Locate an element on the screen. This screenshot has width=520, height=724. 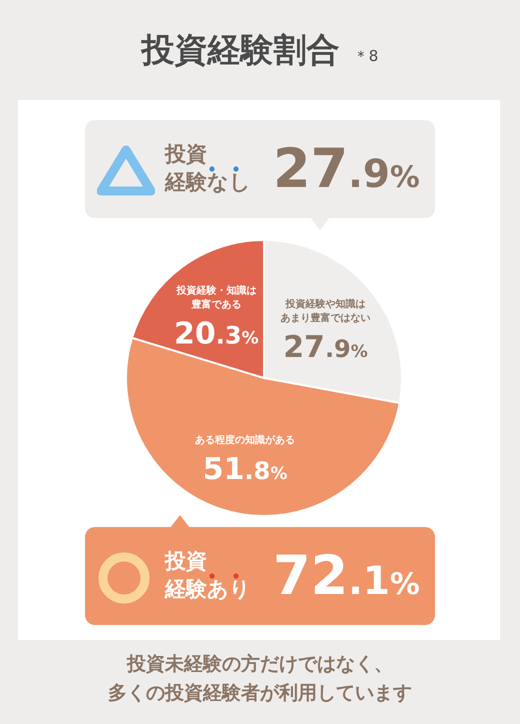
text: 投資経験なし is located at coordinates (208, 168).